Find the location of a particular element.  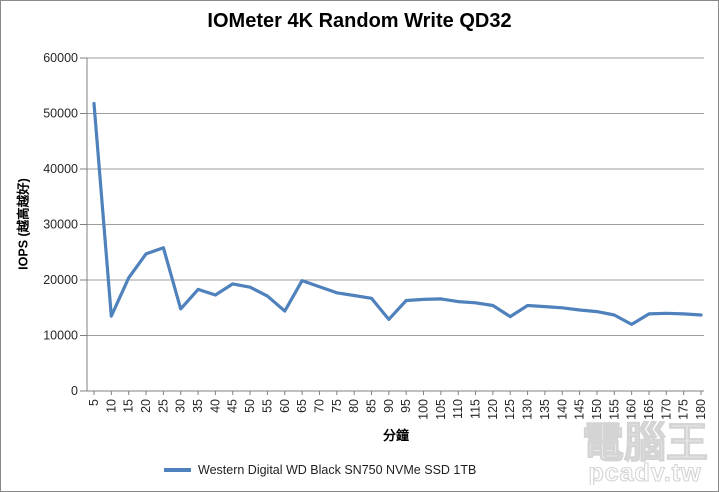

x-tick-label: 25 is located at coordinates (163, 406).